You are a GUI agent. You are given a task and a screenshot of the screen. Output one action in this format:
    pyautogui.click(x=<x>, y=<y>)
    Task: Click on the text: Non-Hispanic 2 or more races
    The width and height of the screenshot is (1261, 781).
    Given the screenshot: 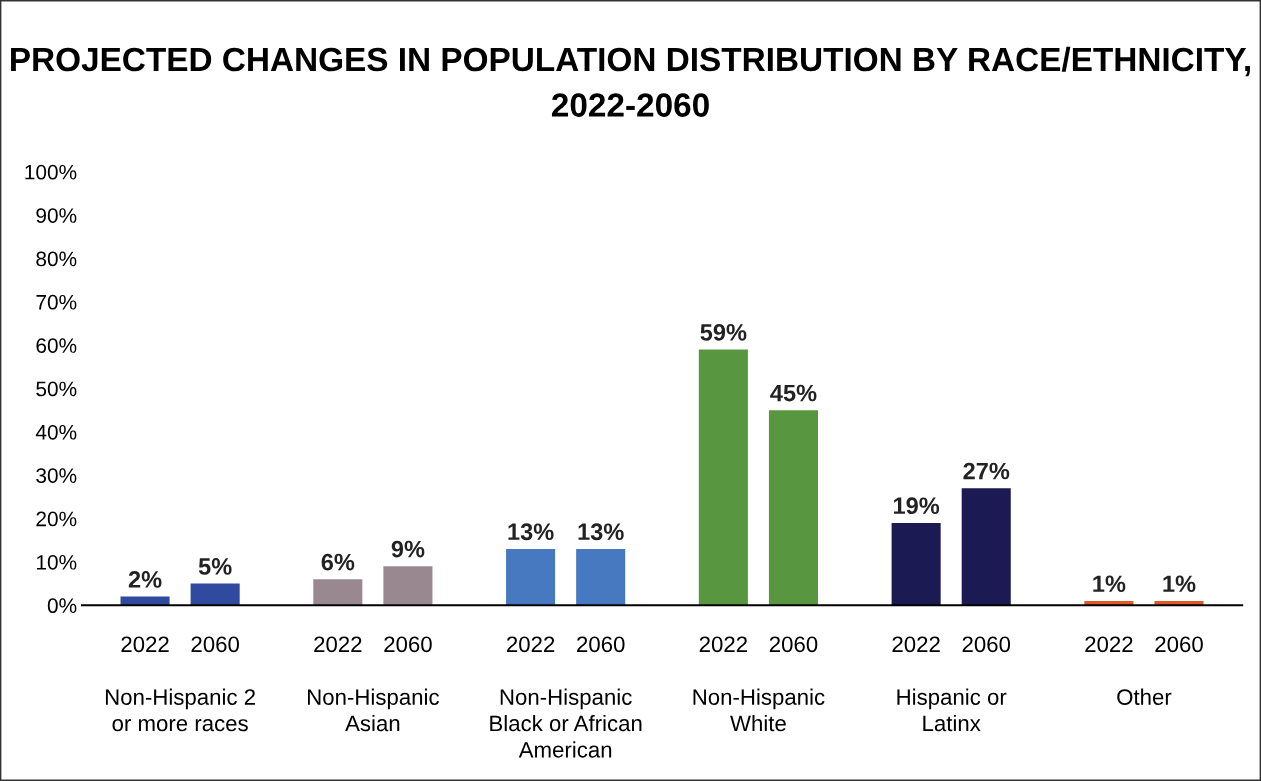 What is the action you would take?
    pyautogui.click(x=180, y=710)
    